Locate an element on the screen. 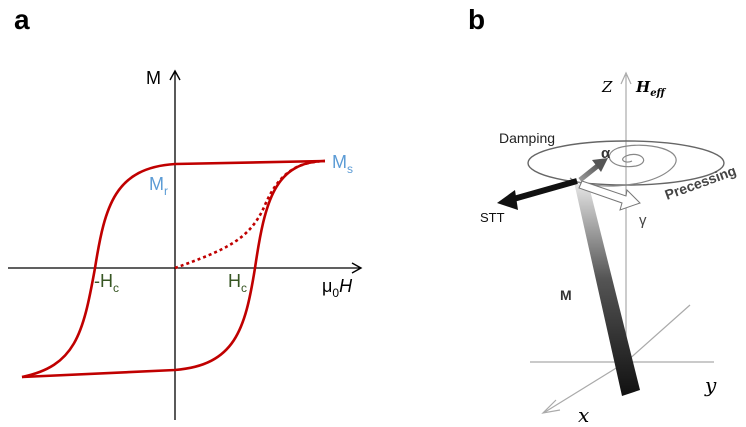 This screenshot has height=427, width=746. alpha-label: α is located at coordinates (606, 153).